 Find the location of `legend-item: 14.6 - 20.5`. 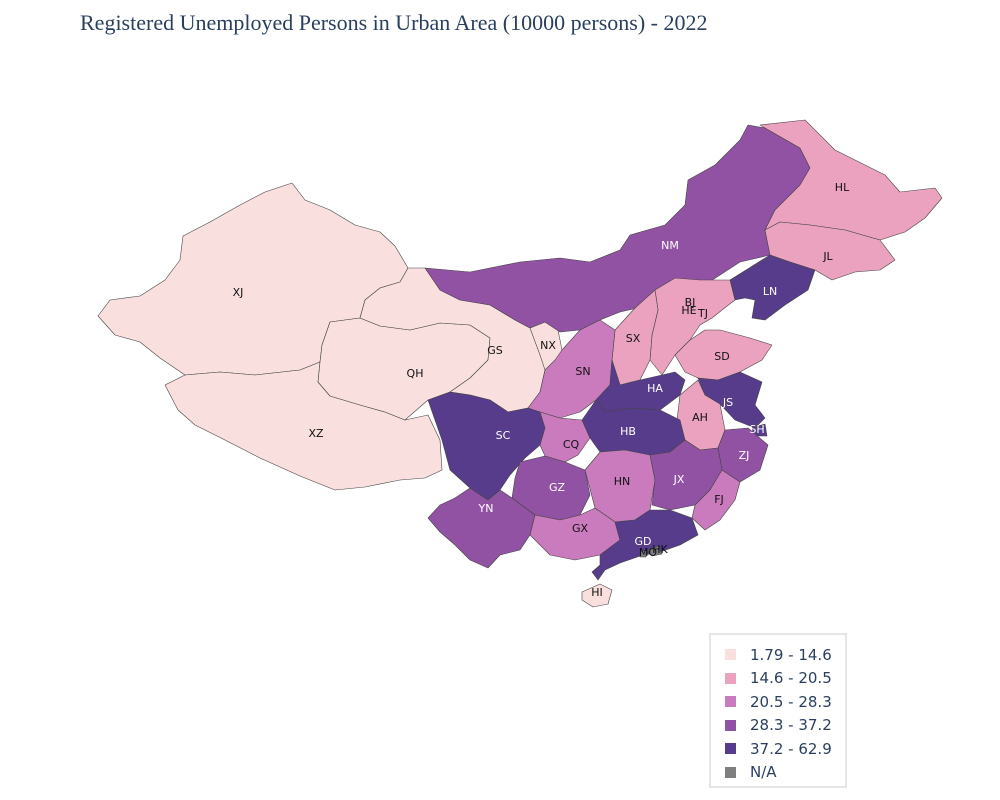

legend-item: 14.6 - 20.5 is located at coordinates (778, 679).